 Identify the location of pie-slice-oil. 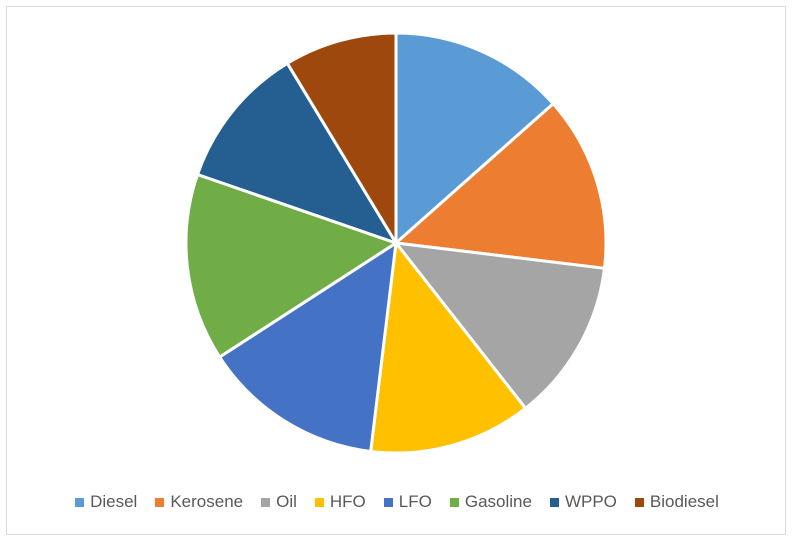
(500, 325).